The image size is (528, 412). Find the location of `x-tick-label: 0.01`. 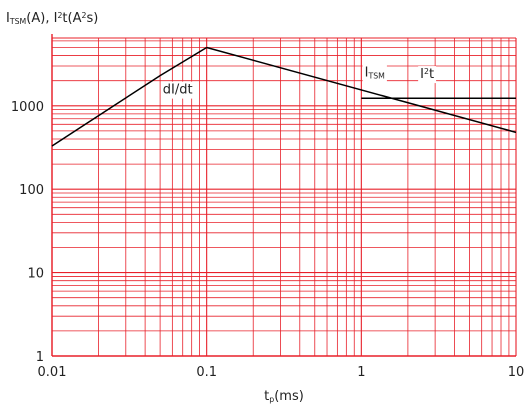

x-tick-label: 0.01 is located at coordinates (52, 372).